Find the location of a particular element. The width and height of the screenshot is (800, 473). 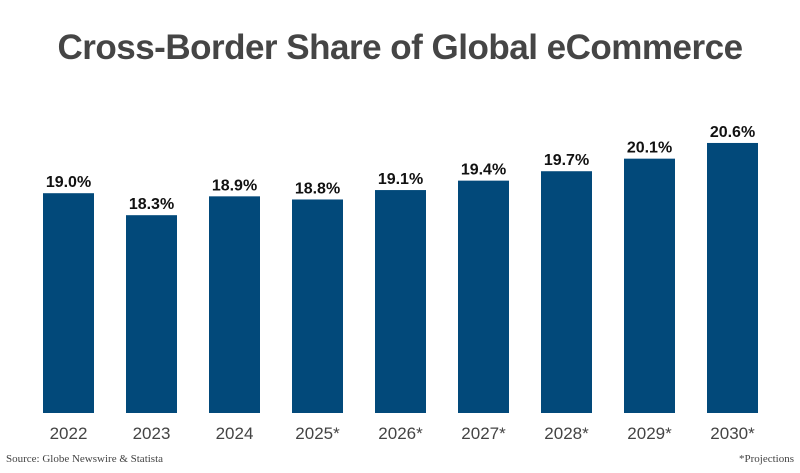

bar-2023 is located at coordinates (151, 314).